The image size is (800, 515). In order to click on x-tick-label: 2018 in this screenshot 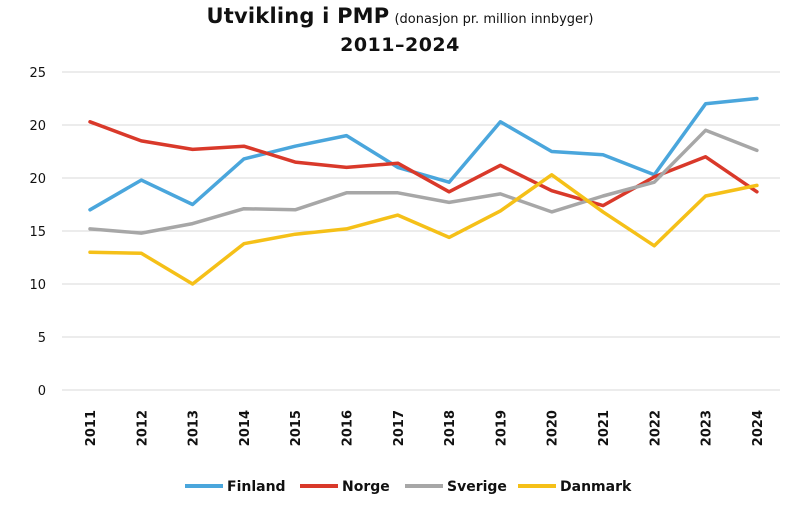, I will do `click(450, 428)`.